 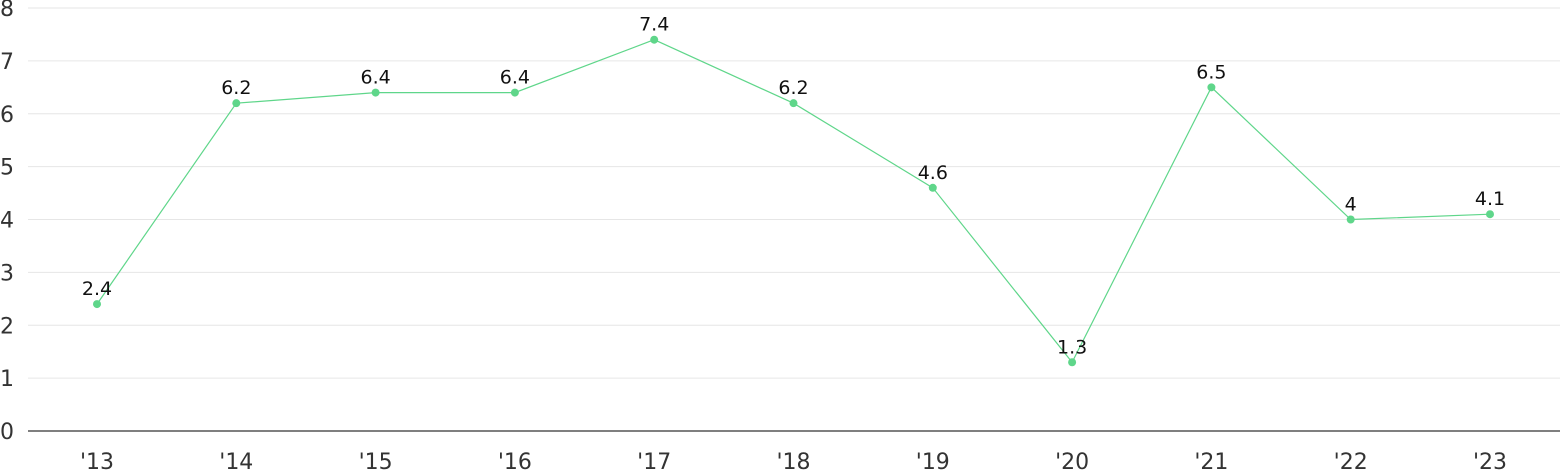 I want to click on y-tick-label: 4, so click(x=7, y=221).